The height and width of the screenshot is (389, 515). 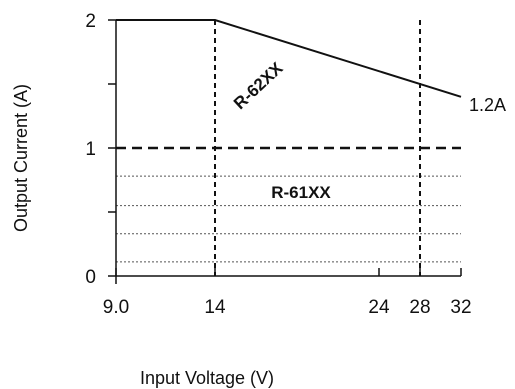 What do you see at coordinates (116, 307) in the screenshot?
I see `x-tick-label-0: 9.0` at bounding box center [116, 307].